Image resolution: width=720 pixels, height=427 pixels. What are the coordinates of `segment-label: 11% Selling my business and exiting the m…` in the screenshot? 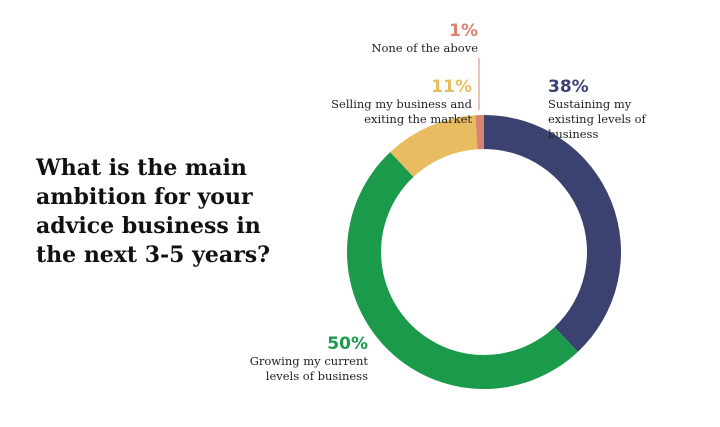 It's located at (381, 102).